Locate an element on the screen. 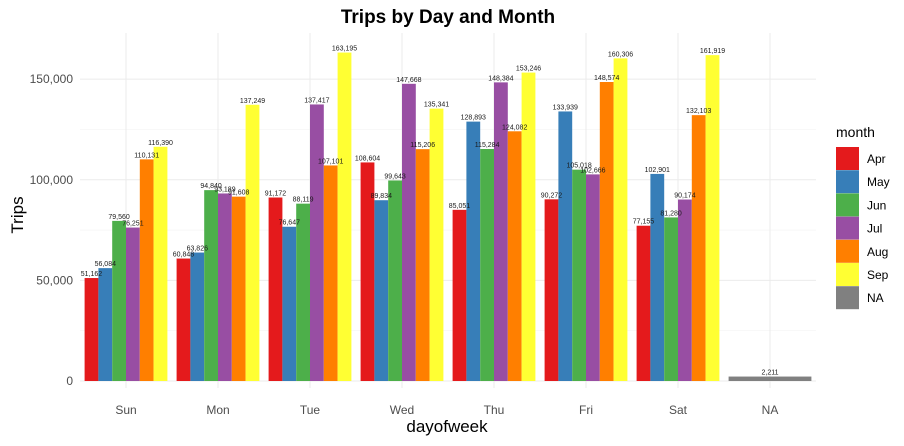 The height and width of the screenshot is (446, 904). bar-mon-jul is located at coordinates (225, 287).